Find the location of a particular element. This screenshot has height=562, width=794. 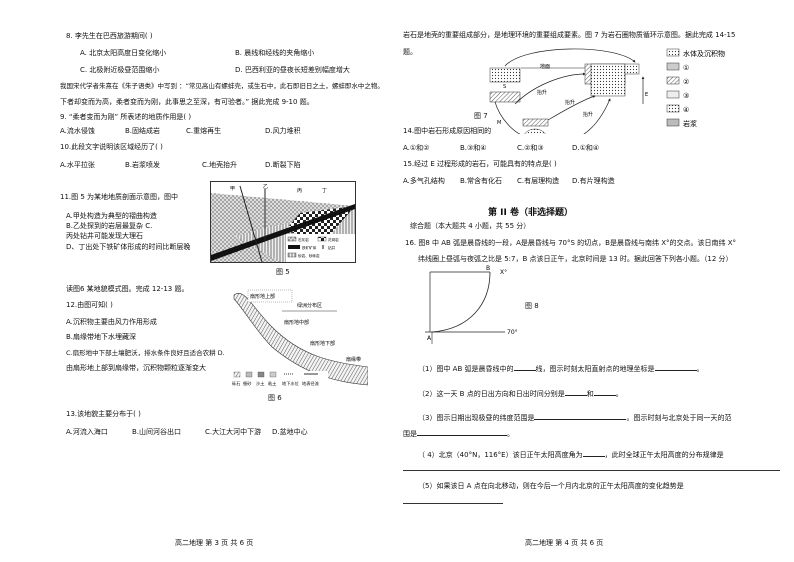

answer-blank-1b is located at coordinates (675, 367).